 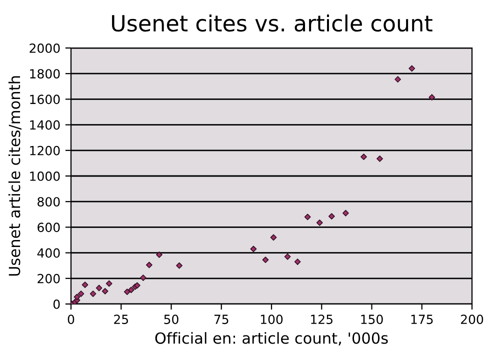 I want to click on x-tick-label: 150, so click(x=372, y=319).